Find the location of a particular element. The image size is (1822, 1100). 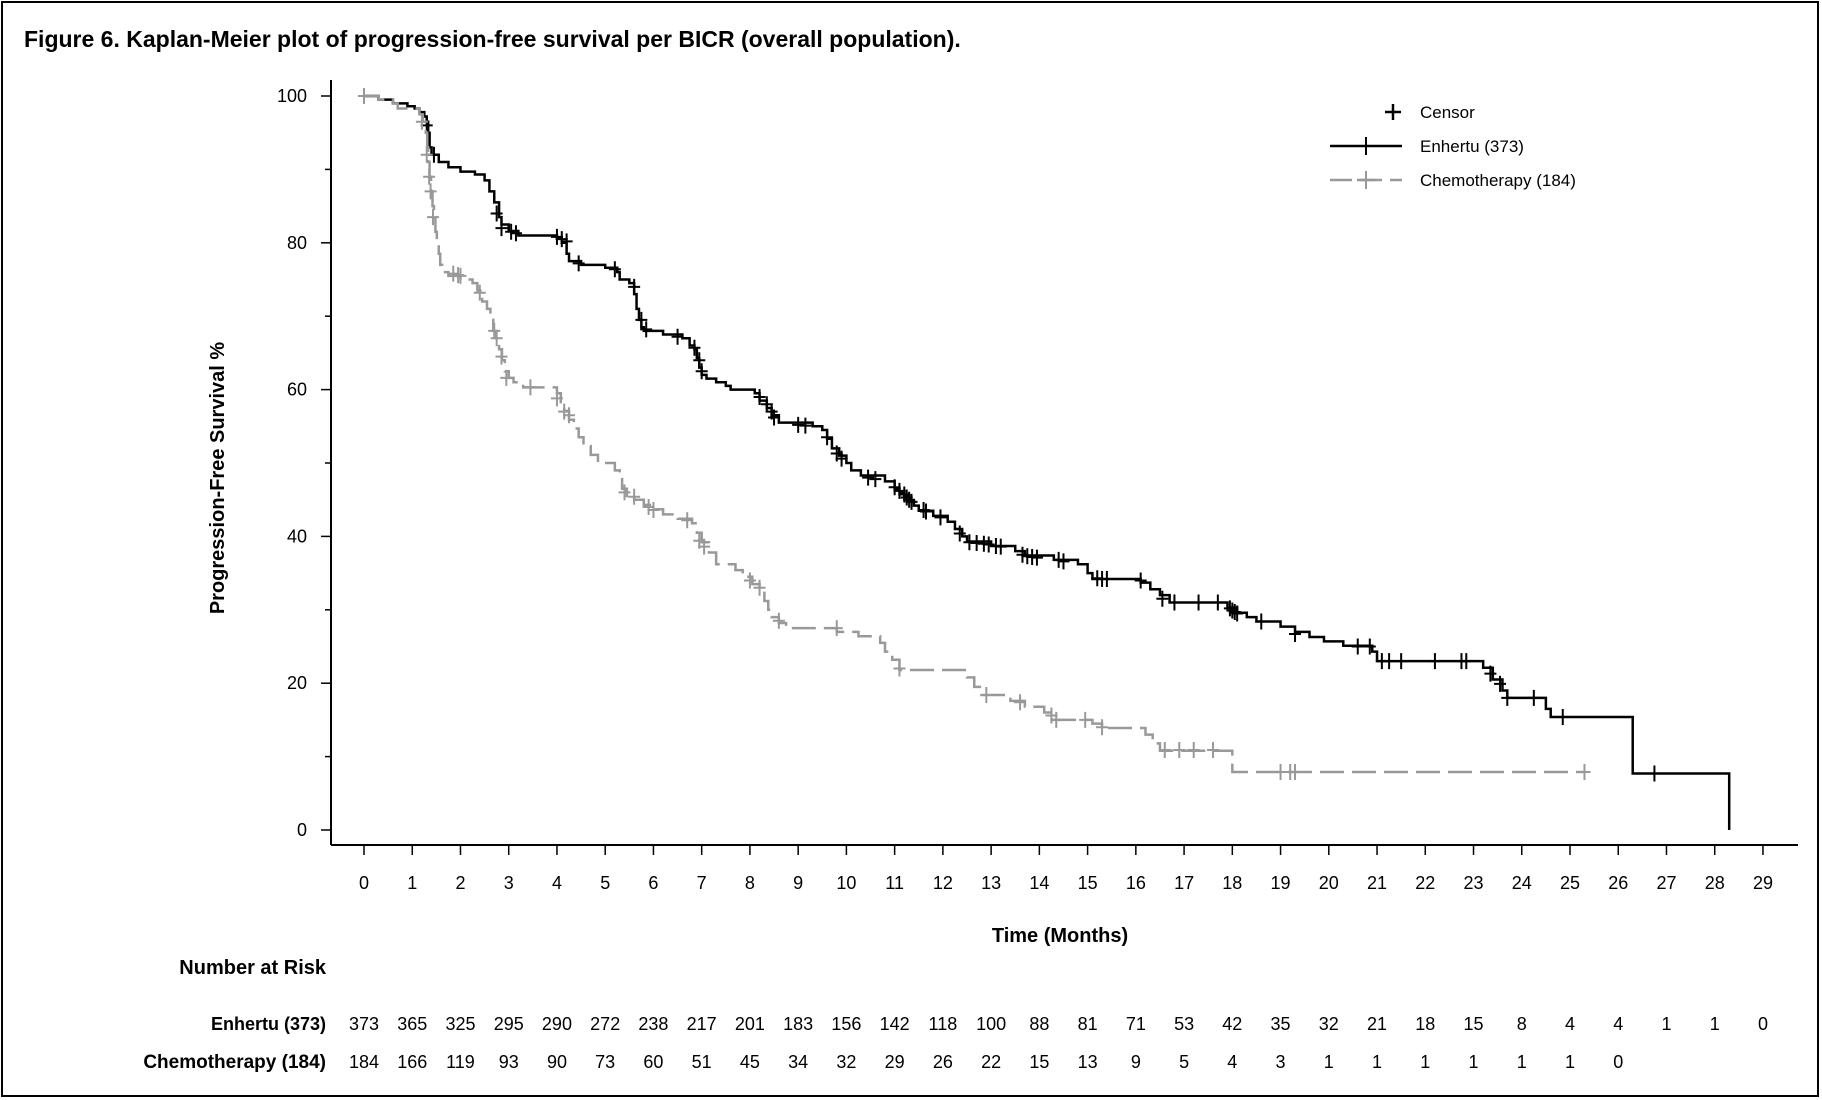

risk-value: 5 is located at coordinates (1184, 1062).